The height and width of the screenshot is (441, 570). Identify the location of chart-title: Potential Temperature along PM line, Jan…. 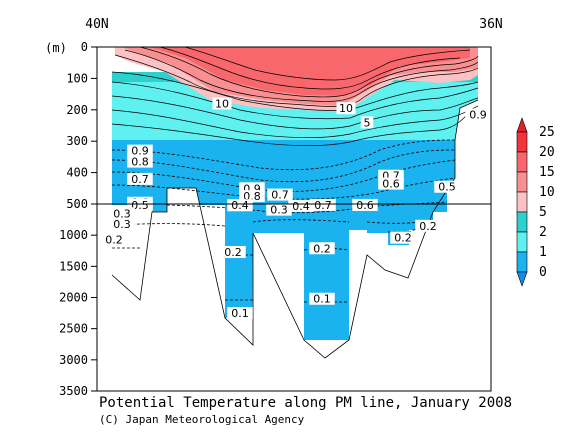
(305, 403).